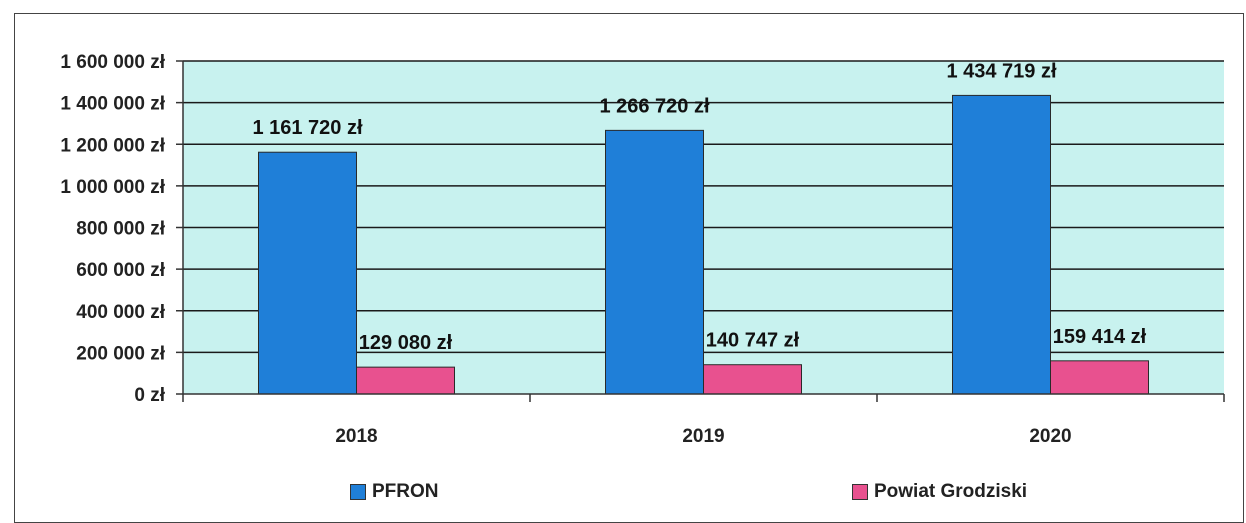 The width and height of the screenshot is (1246, 523). Describe the element at coordinates (356, 436) in the screenshot. I see `x-tick-label: 2018` at that location.